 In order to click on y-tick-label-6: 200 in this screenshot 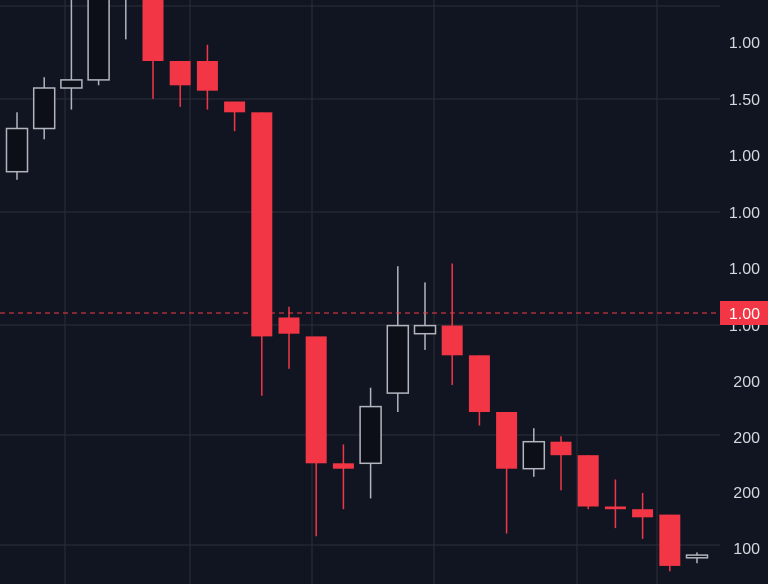, I will do `click(746, 382)`.